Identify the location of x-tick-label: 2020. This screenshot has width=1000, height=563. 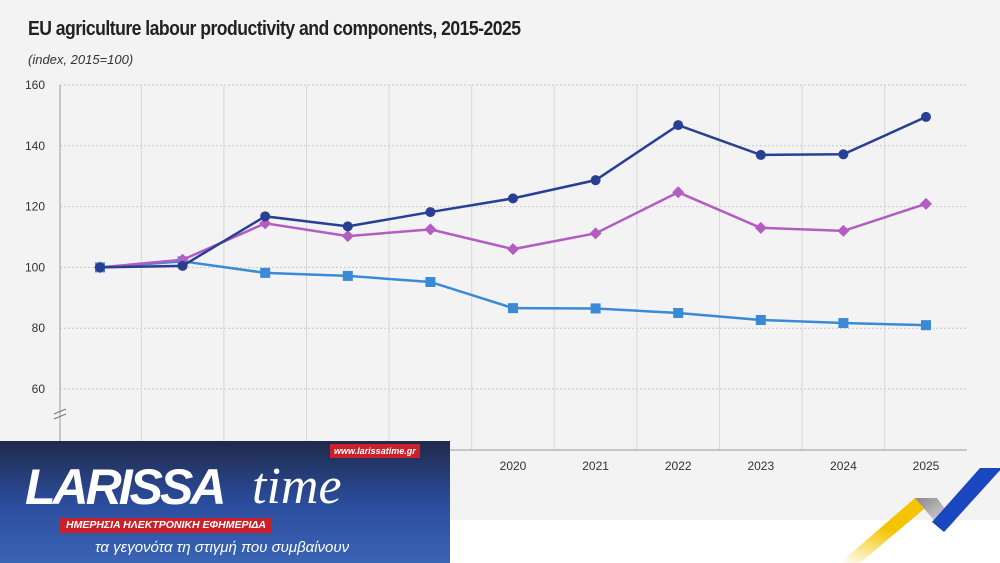
(513, 466).